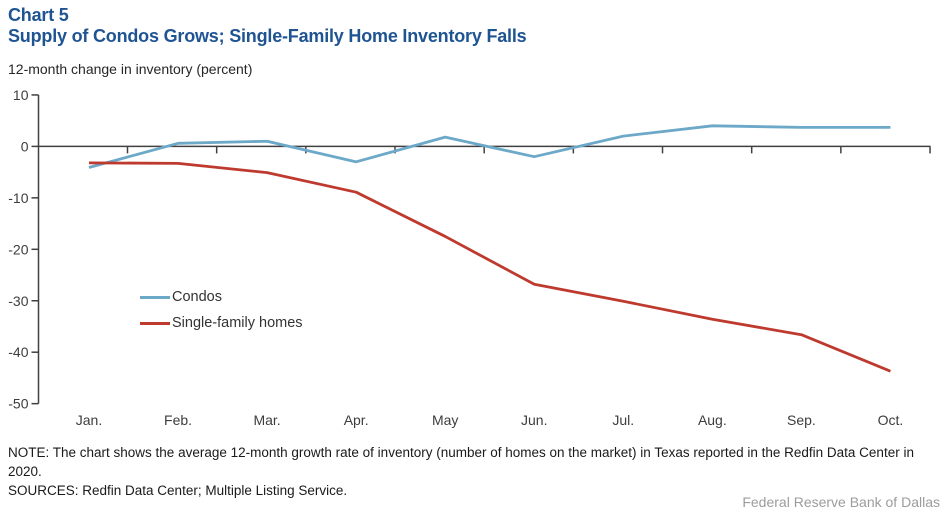 This screenshot has height=517, width=949. Describe the element at coordinates (155, 323) in the screenshot. I see `single-family-line-swatch` at that location.